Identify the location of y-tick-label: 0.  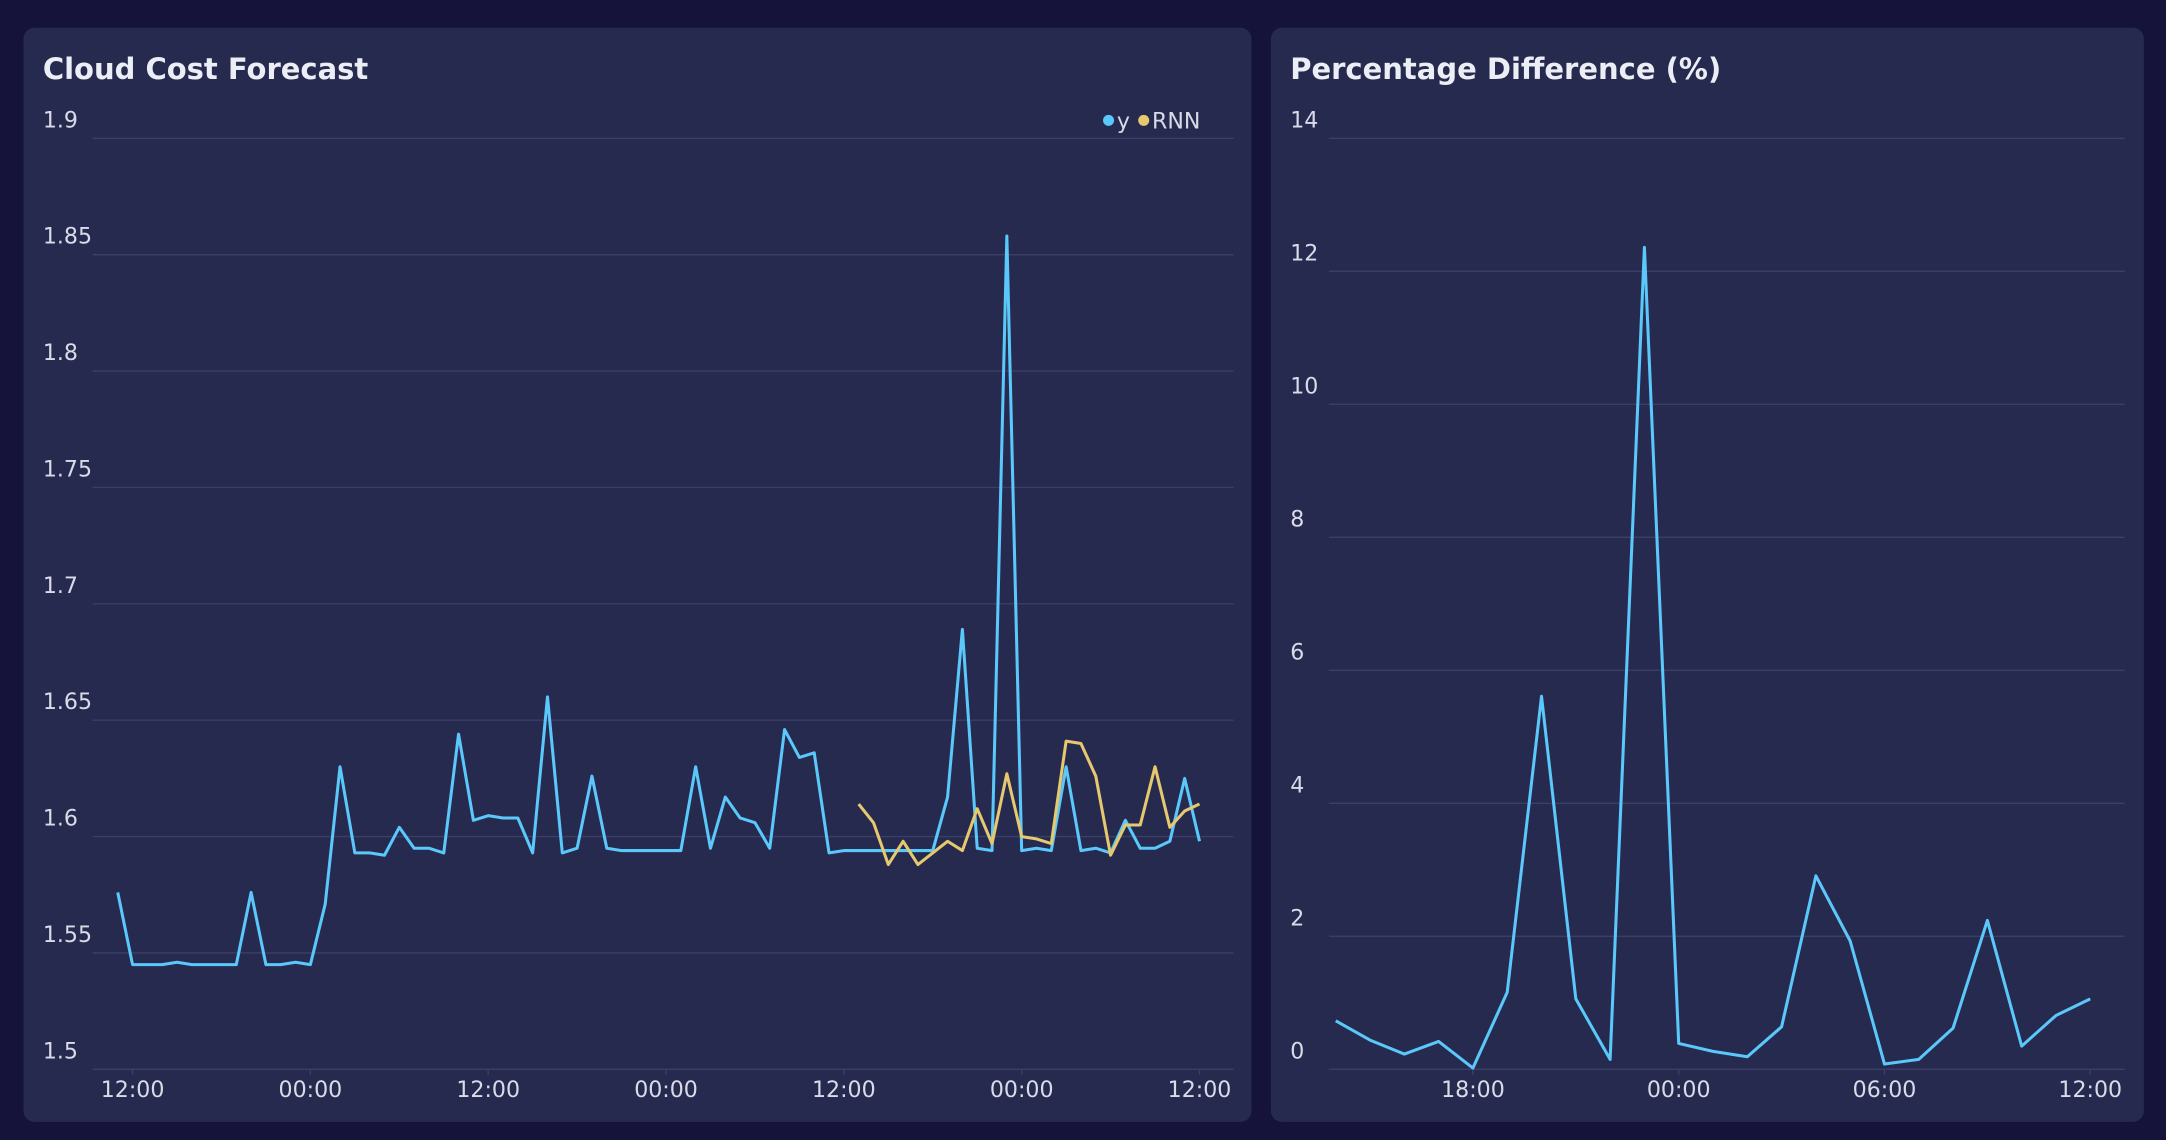
(1297, 1051).